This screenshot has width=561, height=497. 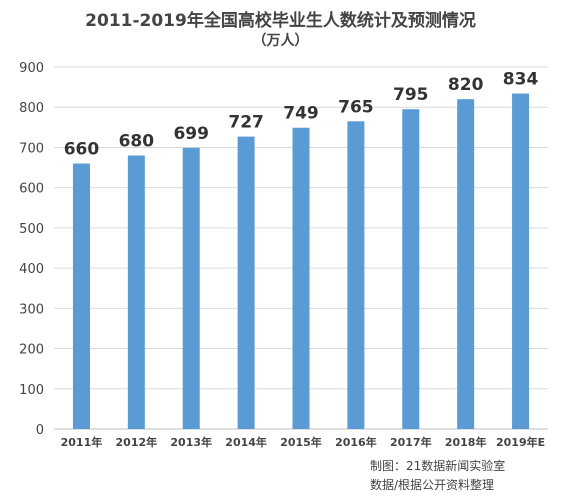 What do you see at coordinates (466, 442) in the screenshot?
I see `x-tick-label-2018年: 2018年` at bounding box center [466, 442].